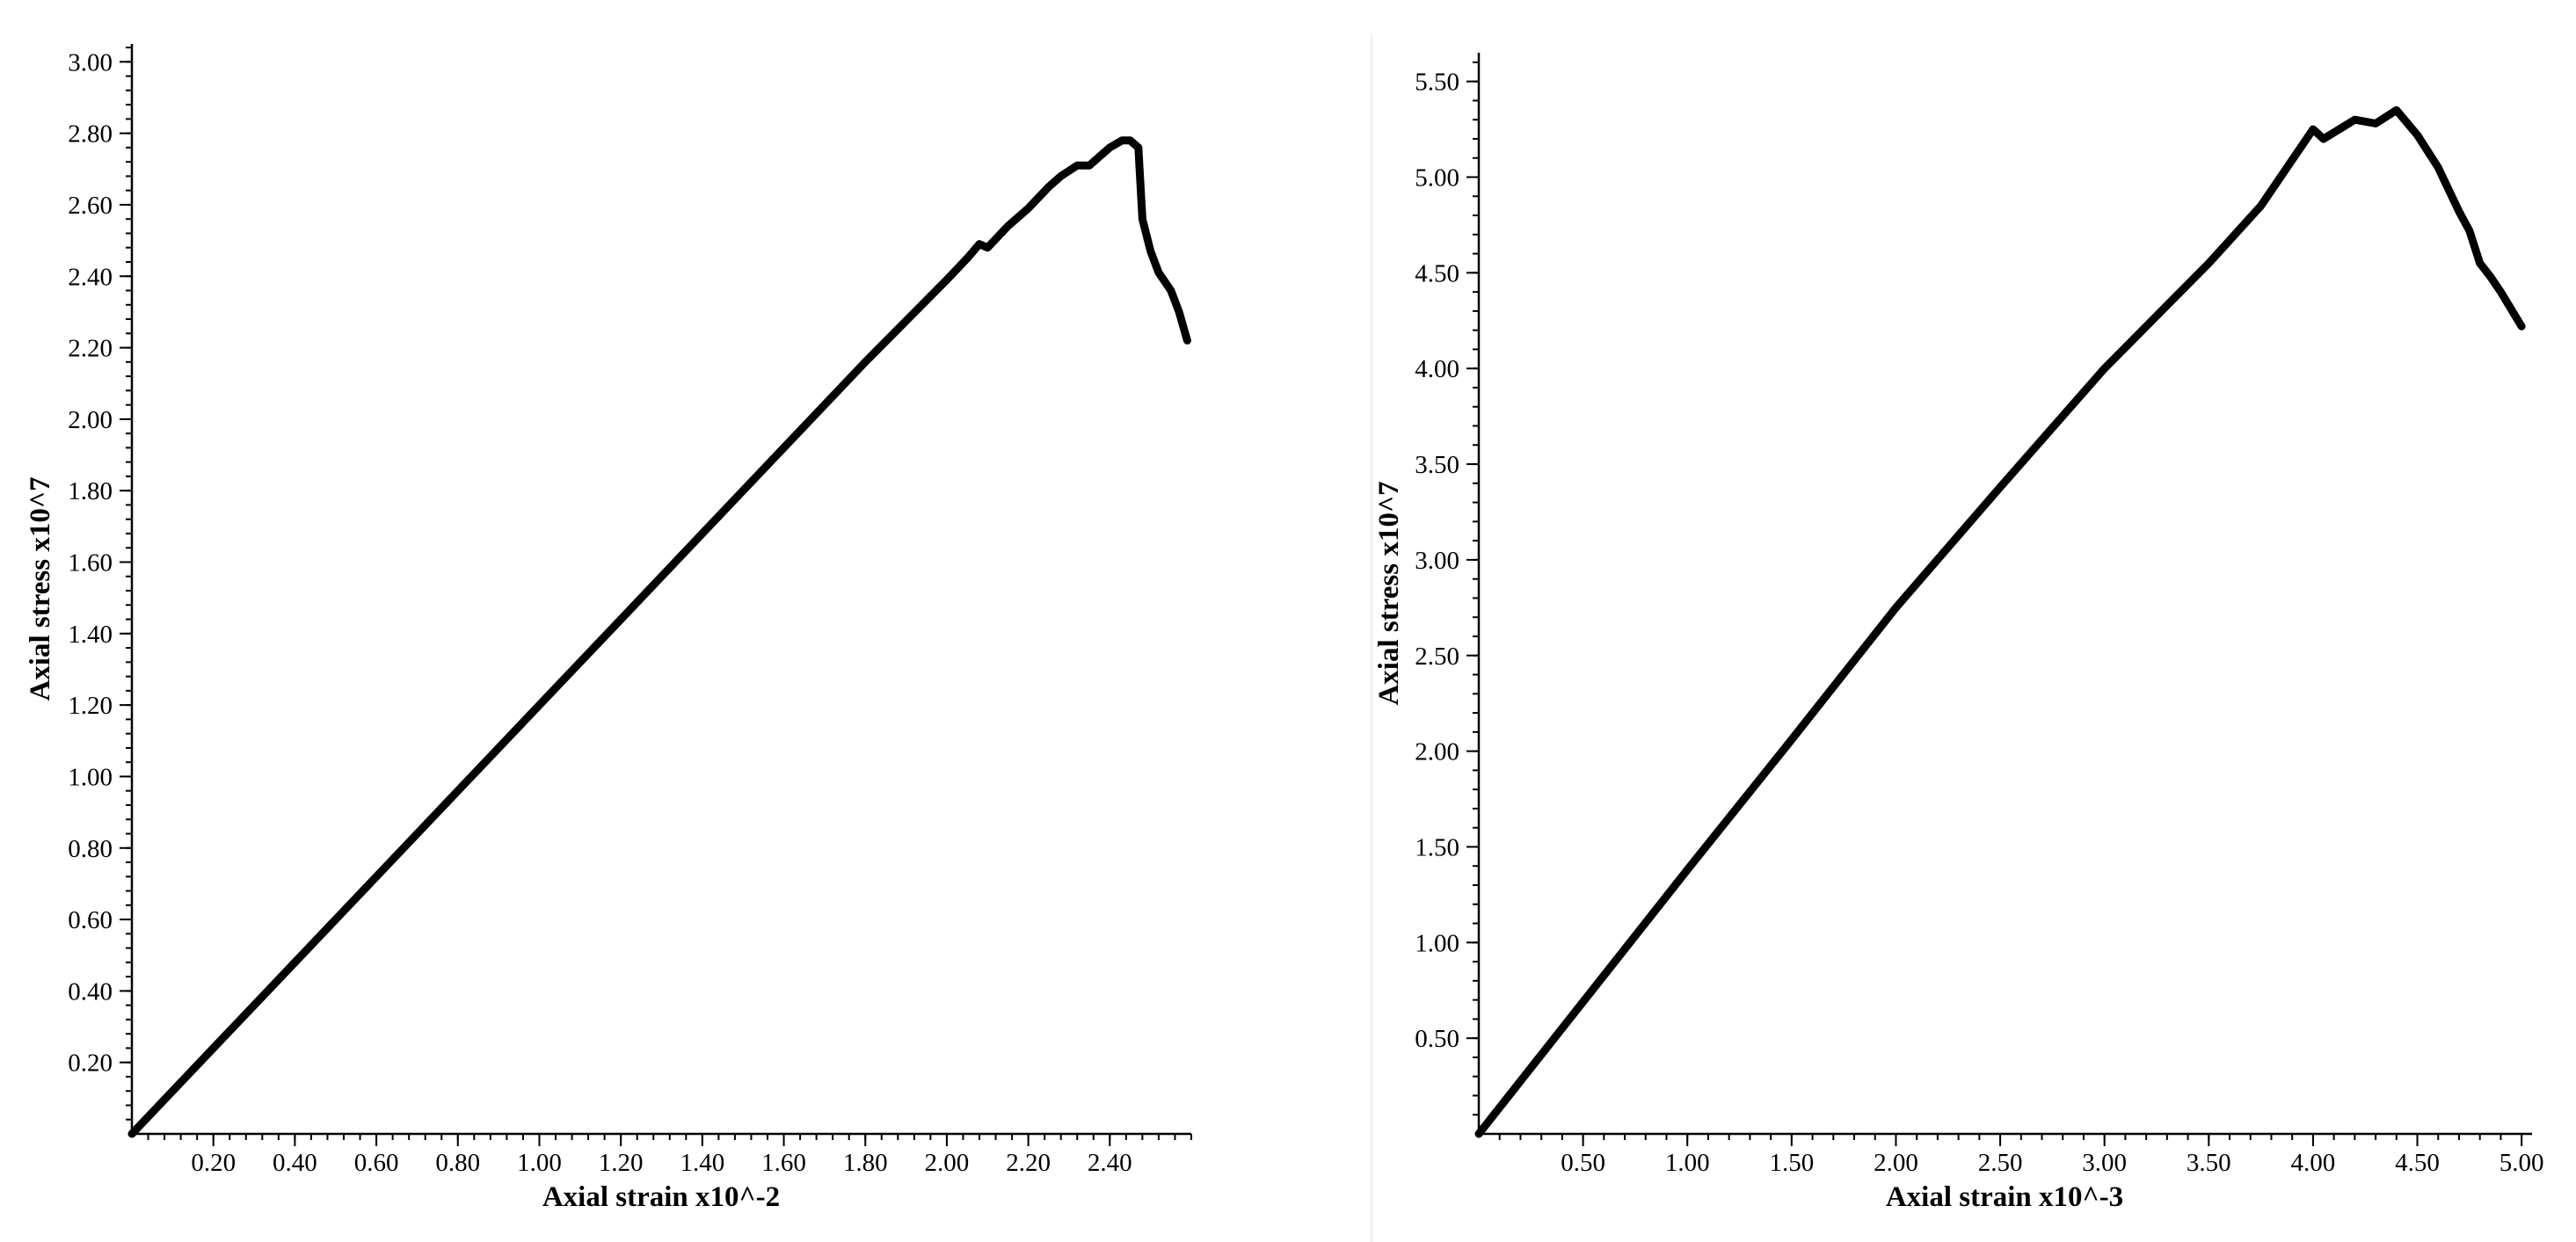 This screenshot has height=1242, width=2576. What do you see at coordinates (2209, 1163) in the screenshot?
I see `right-x-tick-label: 3.50` at bounding box center [2209, 1163].